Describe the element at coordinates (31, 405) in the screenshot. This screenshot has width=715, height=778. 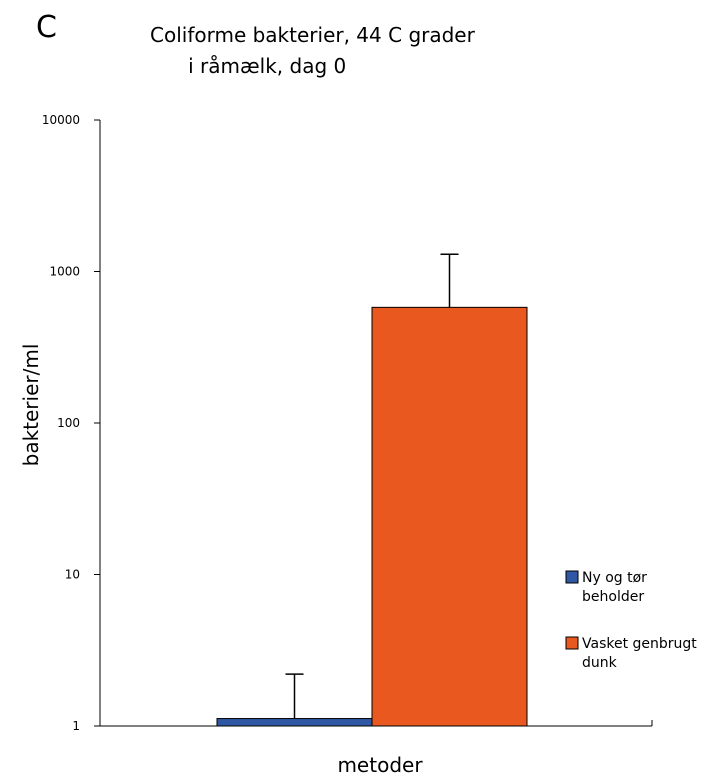
I see `y-axis-title: bakterier/ml` at that location.